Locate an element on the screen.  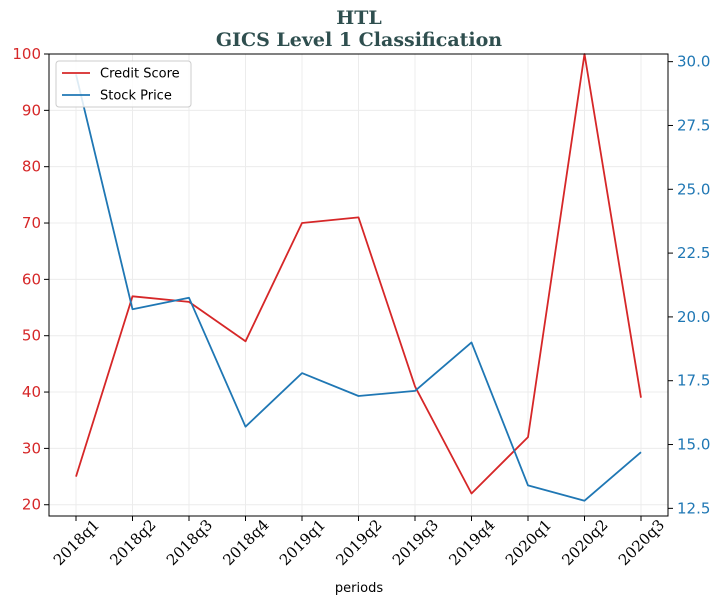
x-tick-label: 2018q1 is located at coordinates (76, 542).